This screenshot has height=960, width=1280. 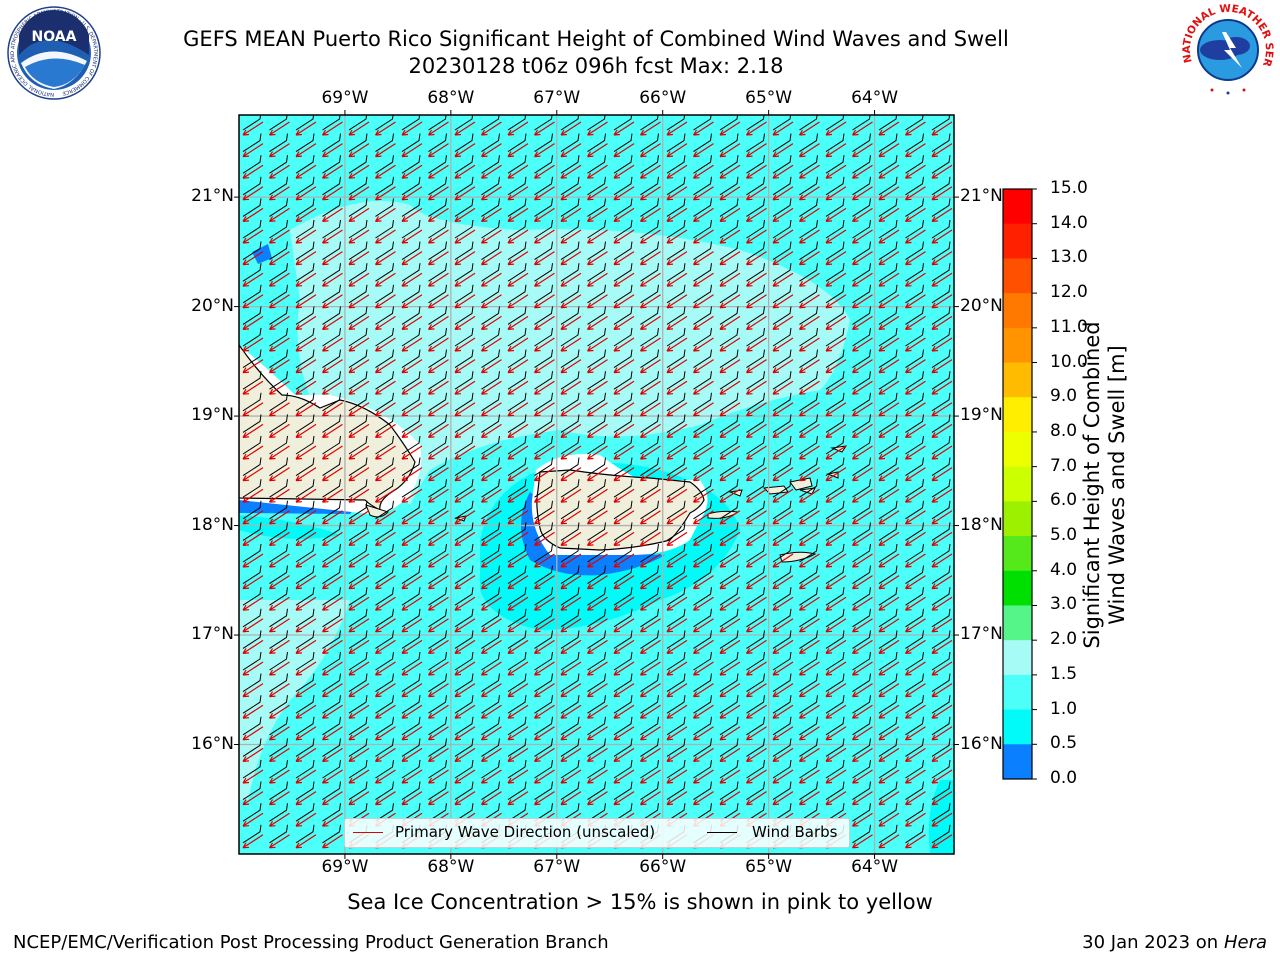 I want to click on colorbar-tick-label: 1.5, so click(x=1064, y=673).